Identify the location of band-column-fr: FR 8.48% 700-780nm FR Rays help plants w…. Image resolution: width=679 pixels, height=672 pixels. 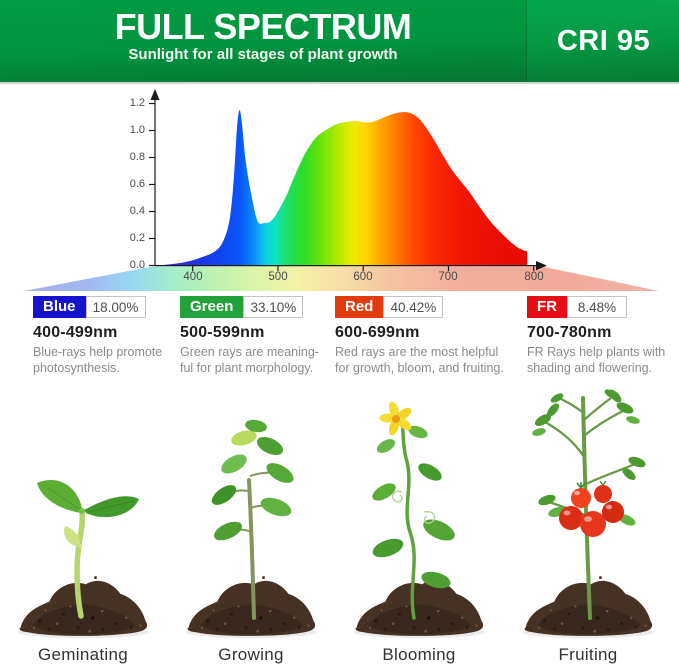
(599, 336).